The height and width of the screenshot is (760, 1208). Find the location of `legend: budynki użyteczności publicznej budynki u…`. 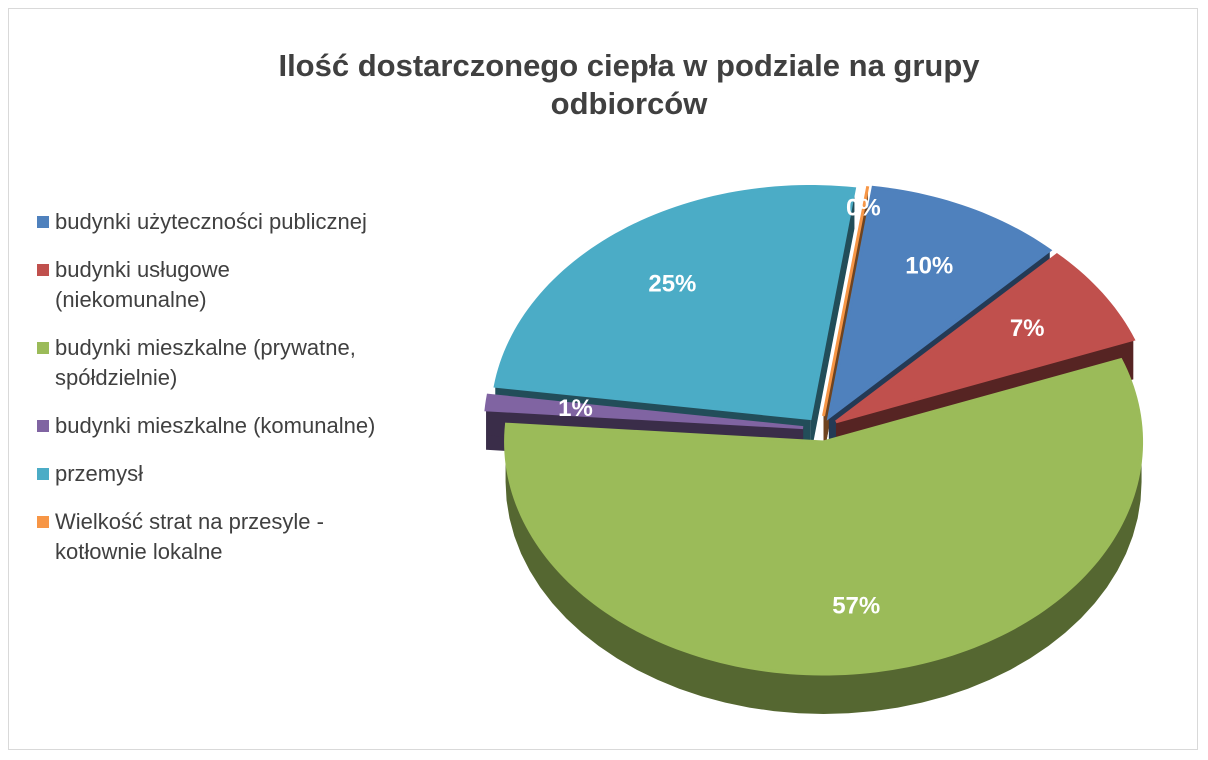

legend: budynki użyteczności publicznej budynki u… is located at coordinates (207, 396).